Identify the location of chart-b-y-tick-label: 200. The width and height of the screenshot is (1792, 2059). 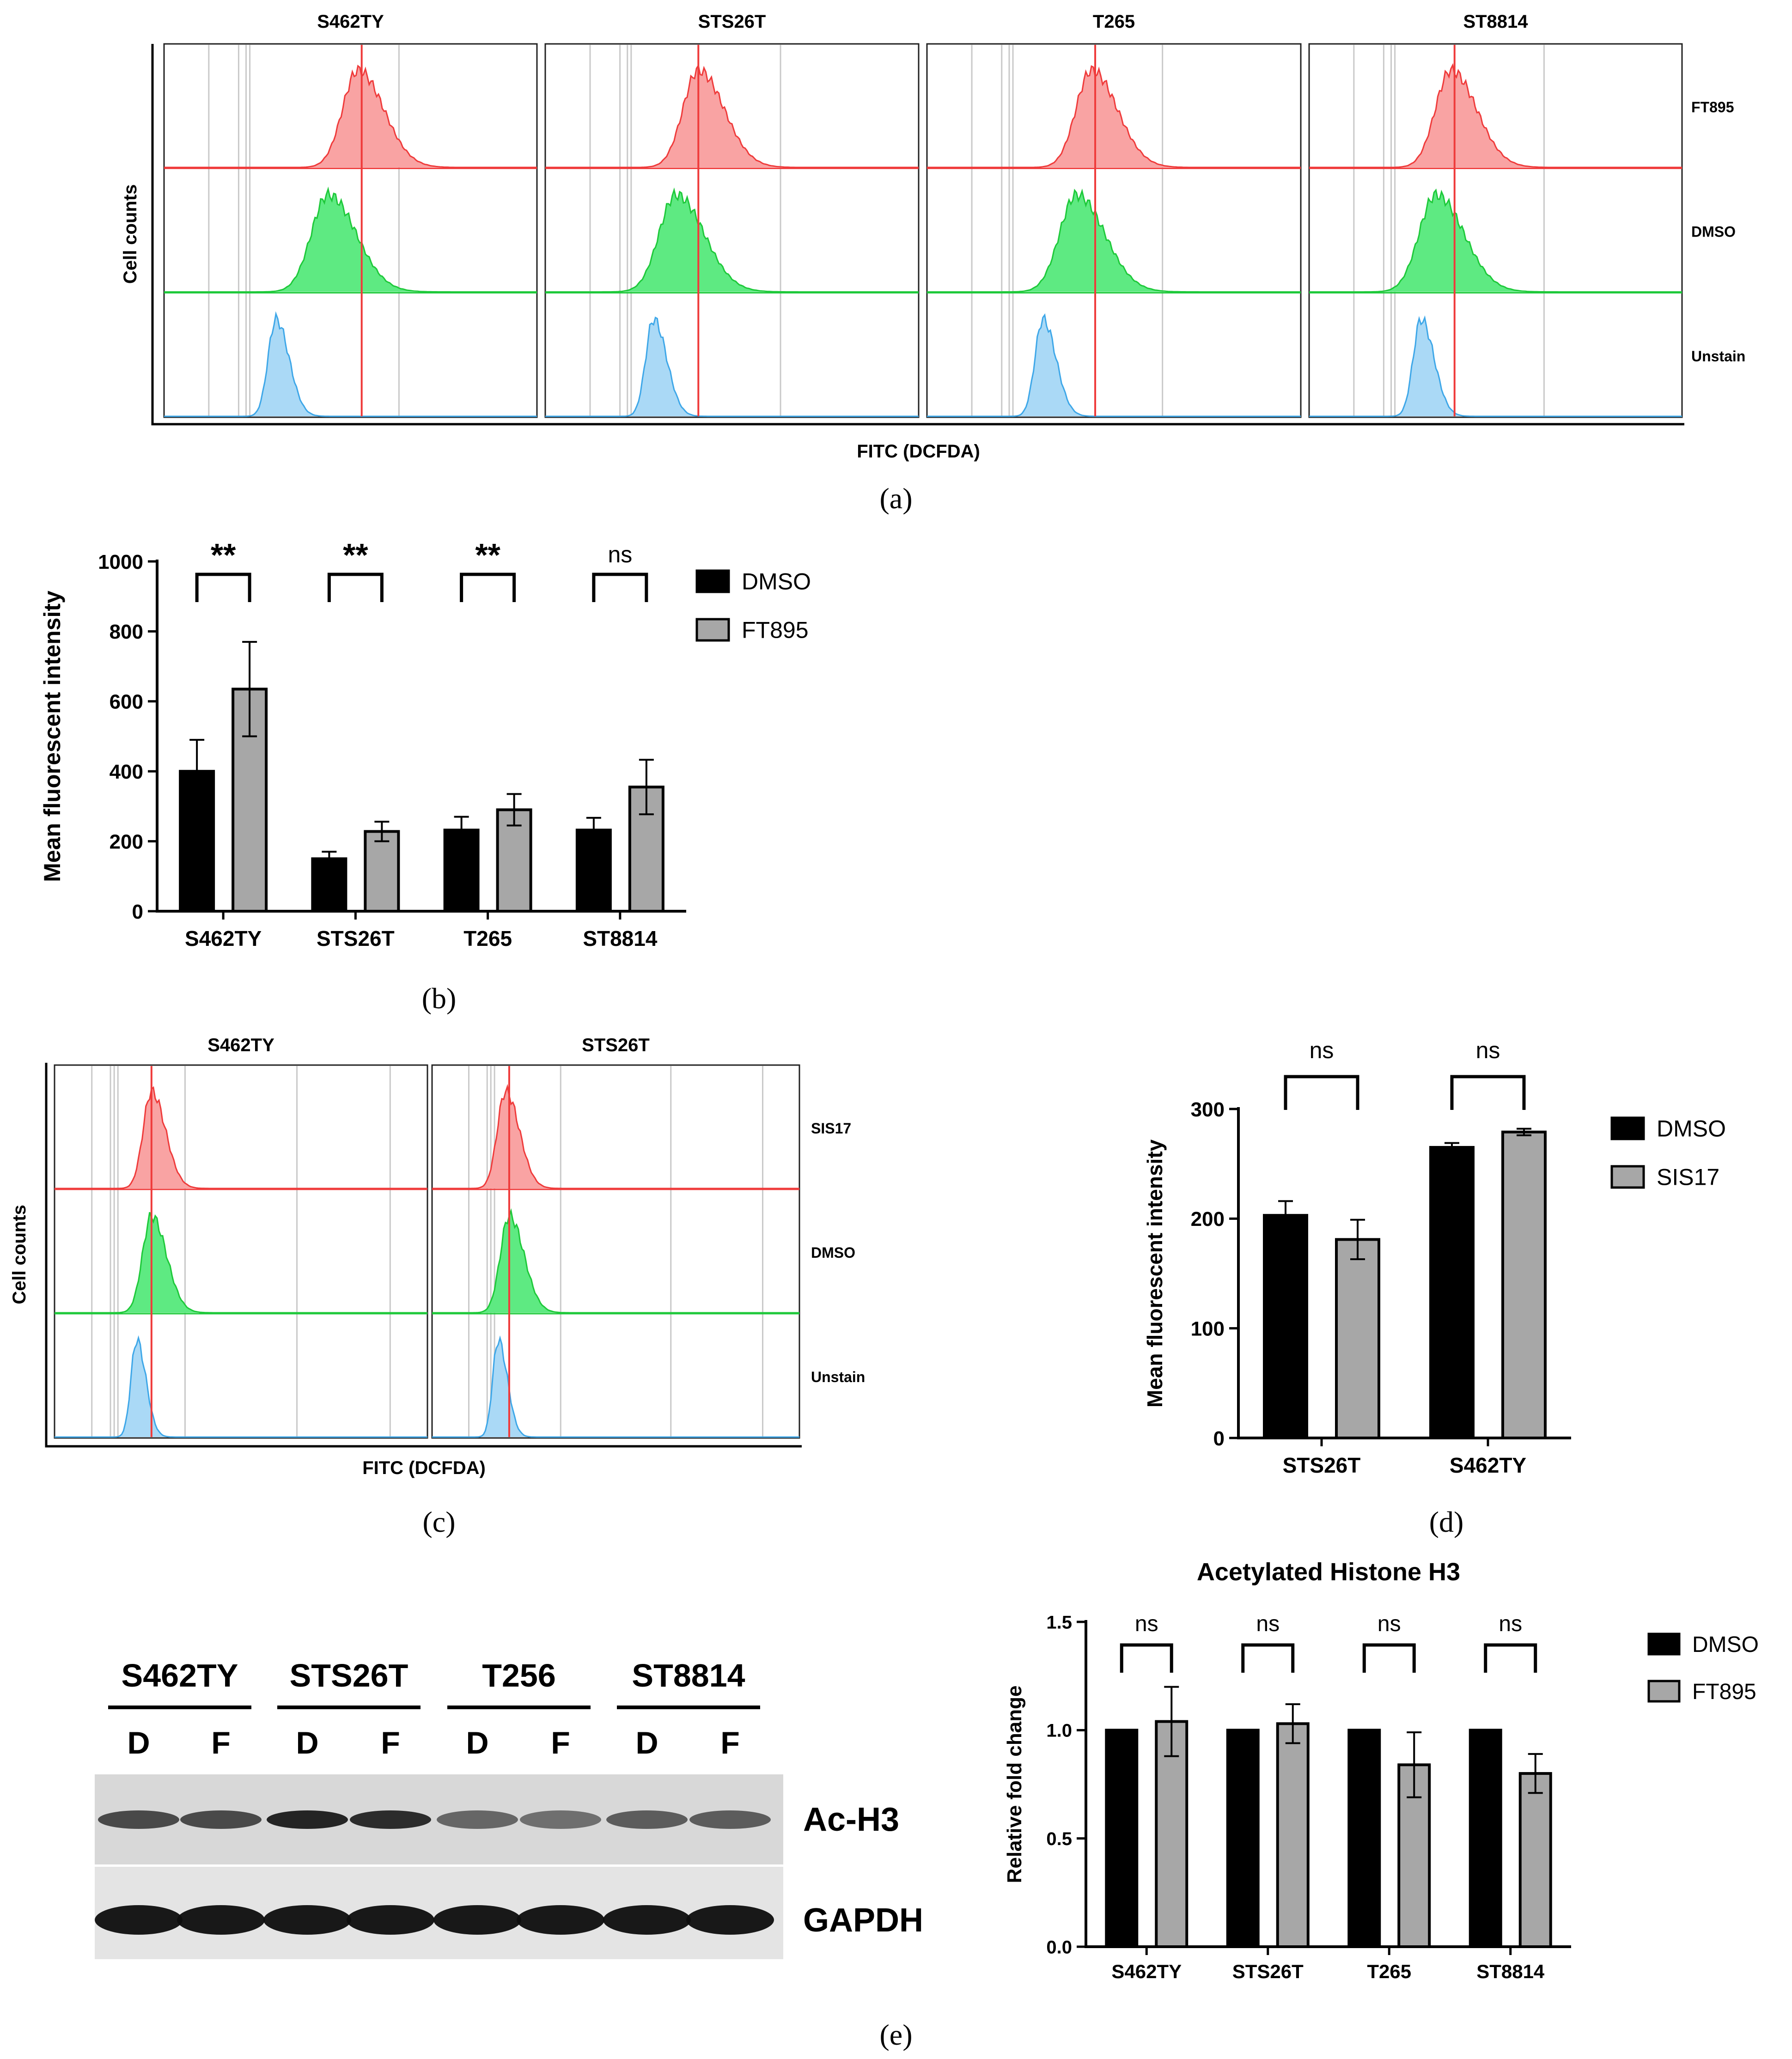
(126, 841).